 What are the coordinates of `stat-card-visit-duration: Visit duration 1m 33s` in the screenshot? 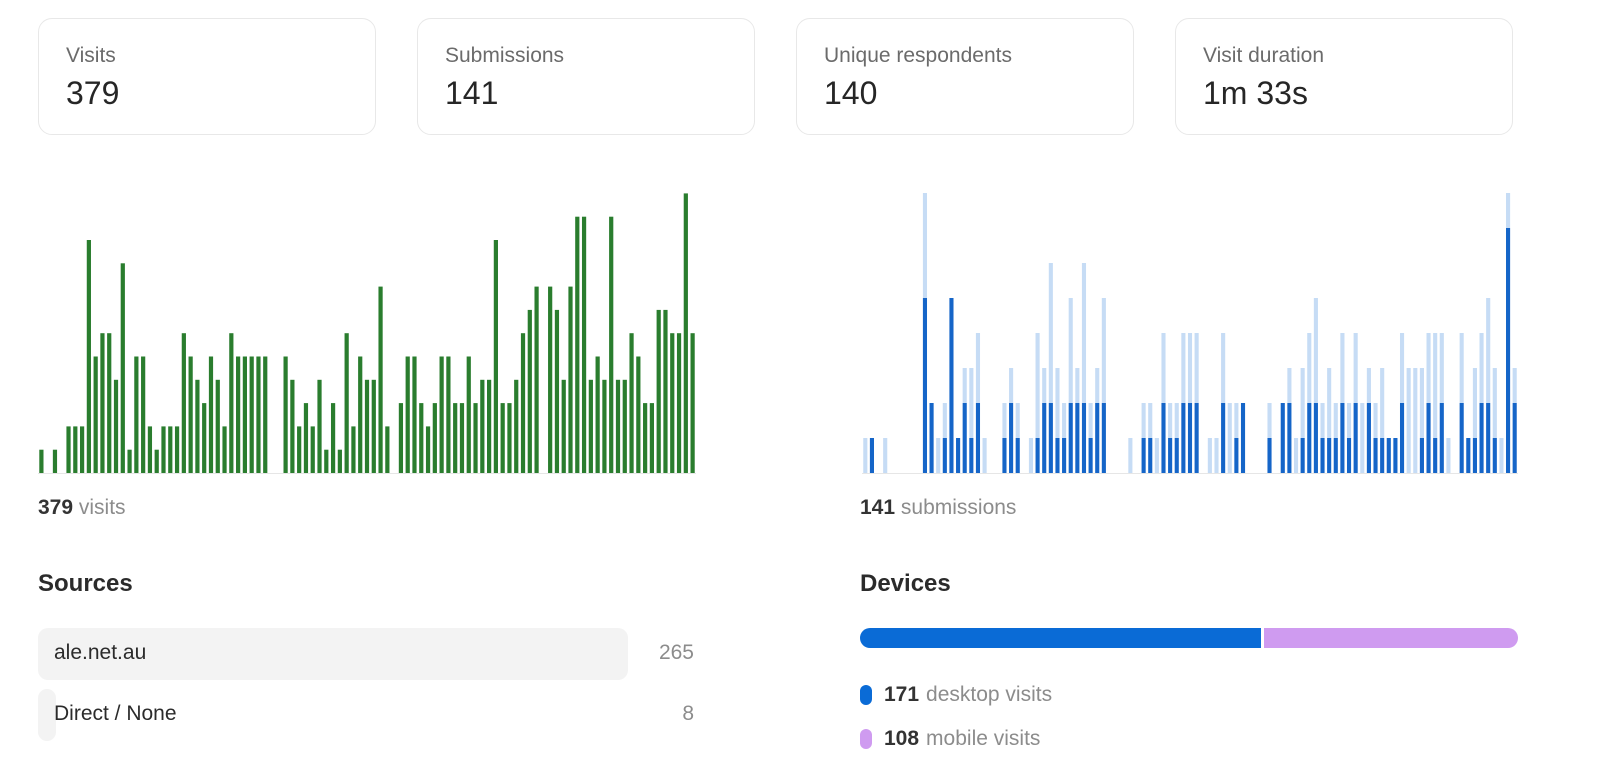 It's located at (1344, 76).